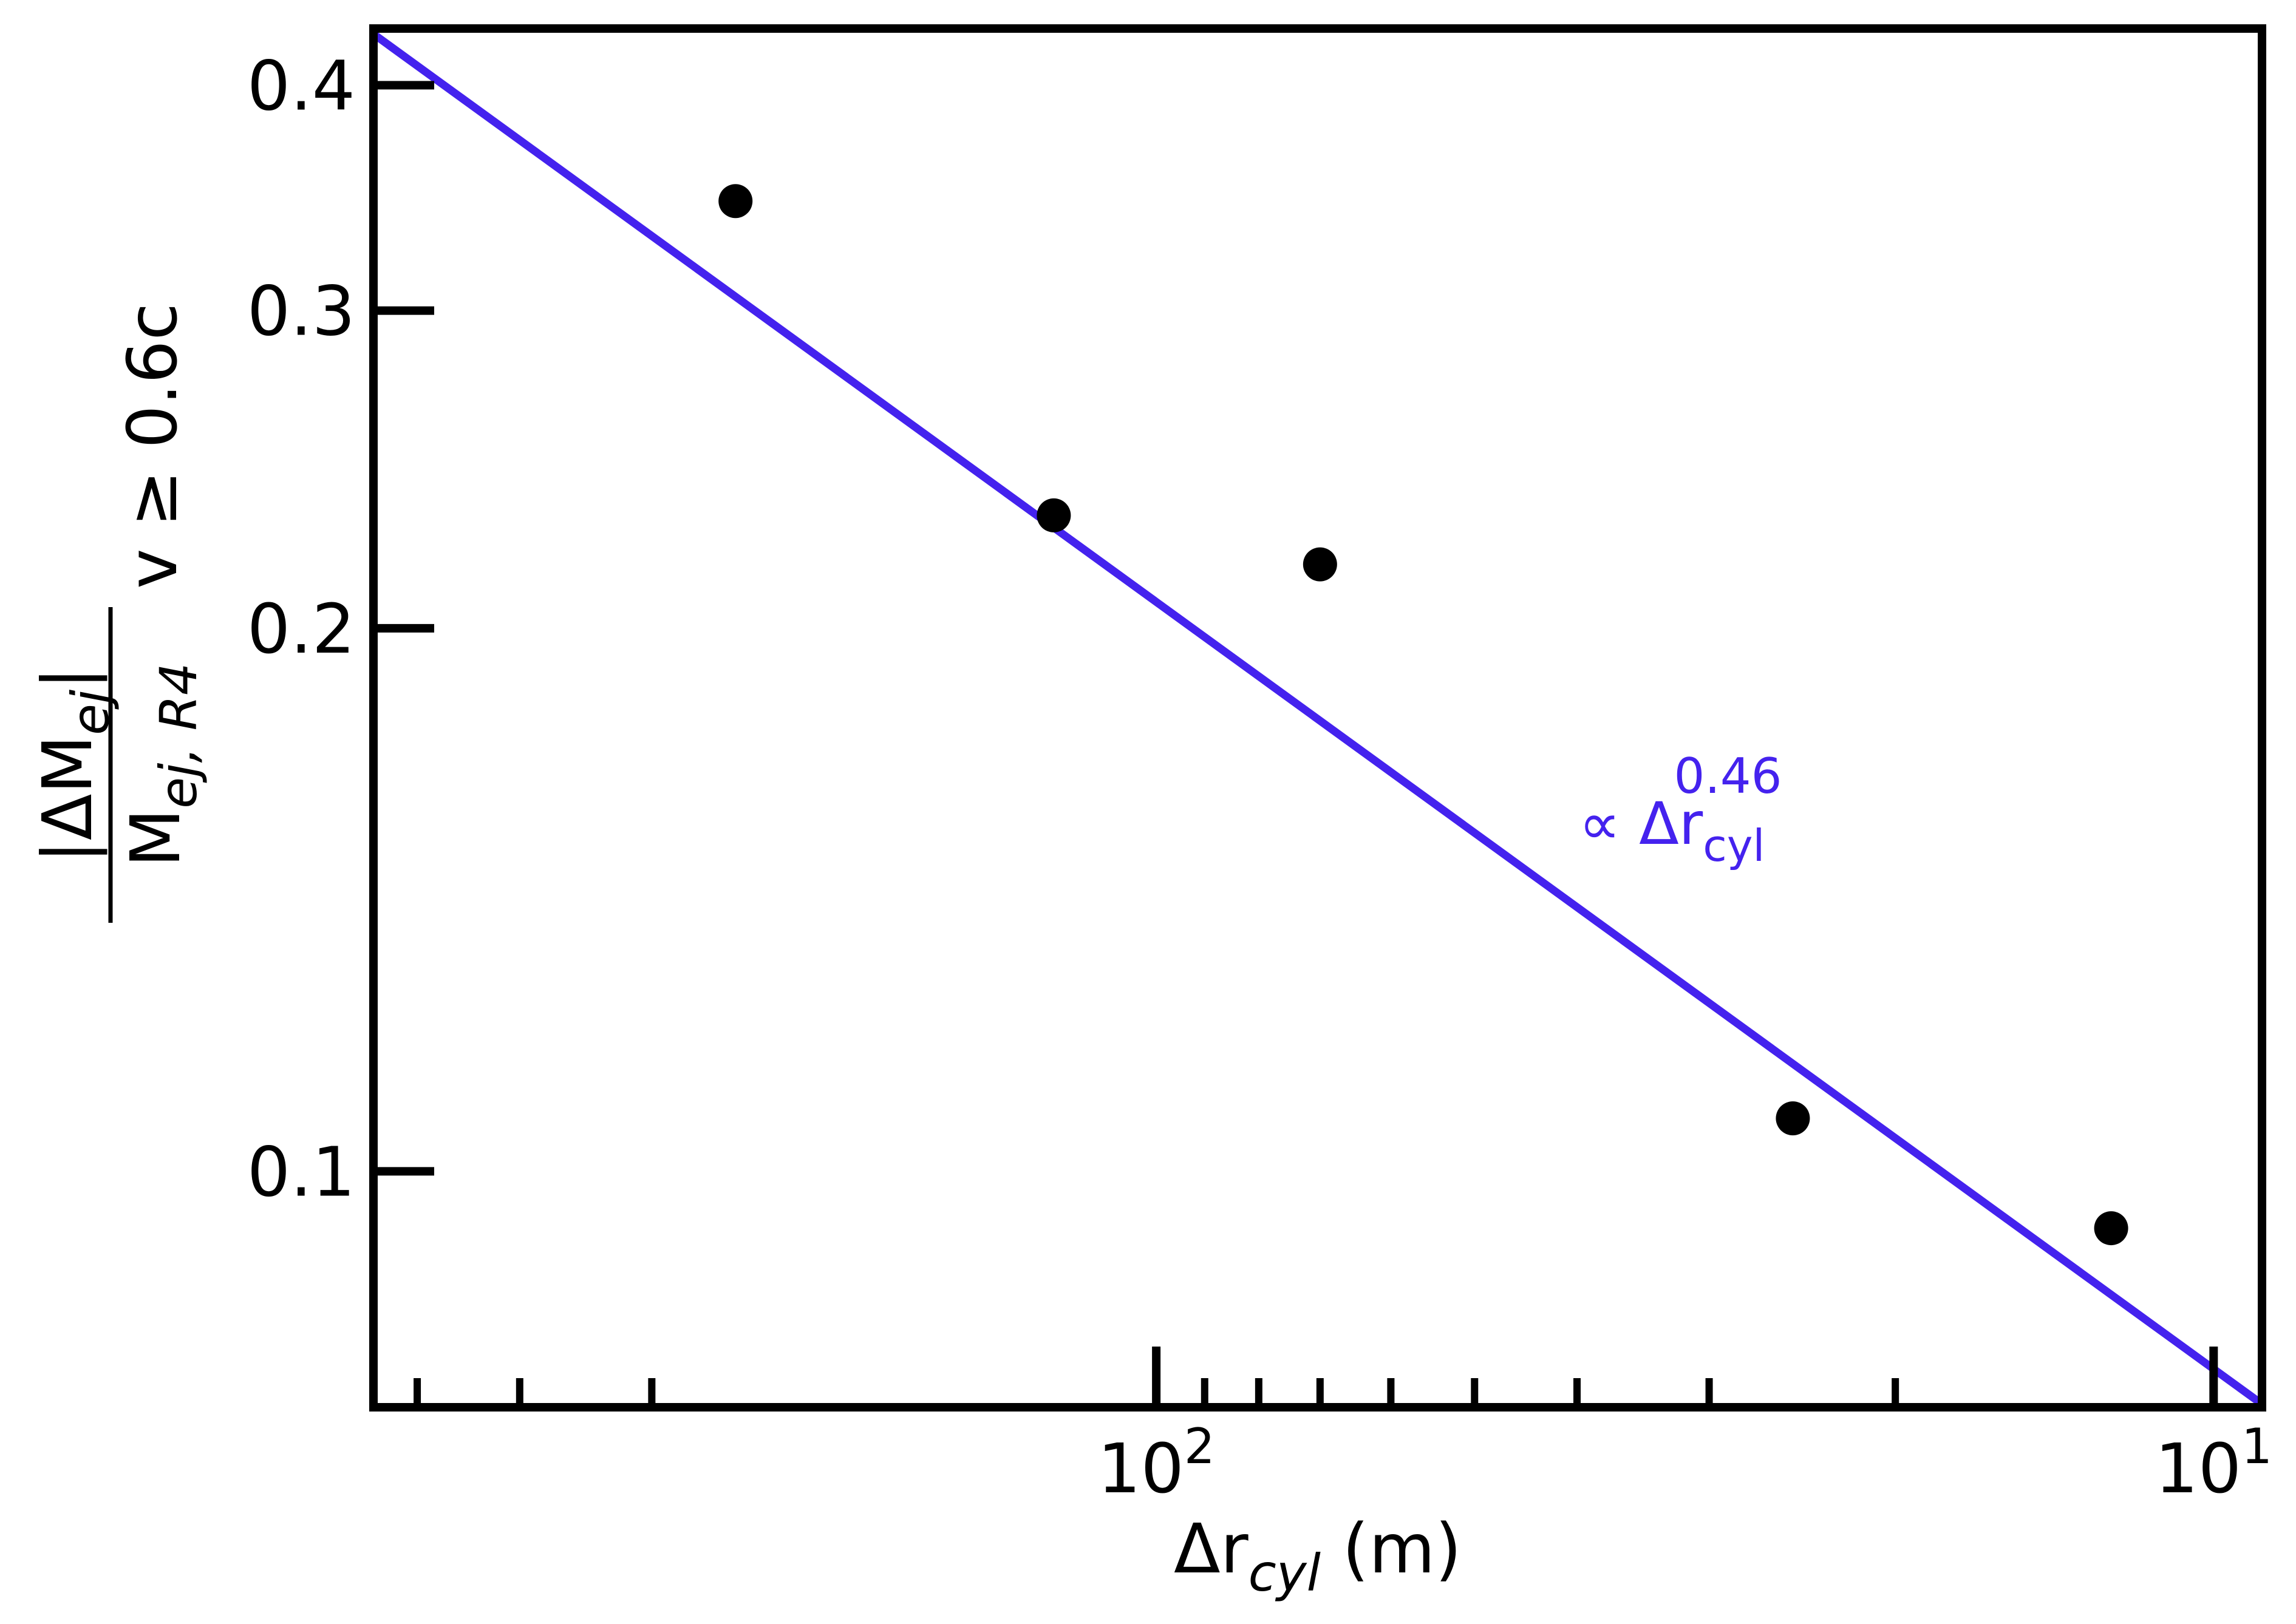 Image resolution: width=2296 pixels, height=1624 pixels. I want to click on y-tick-label: 0.3, so click(301, 312).